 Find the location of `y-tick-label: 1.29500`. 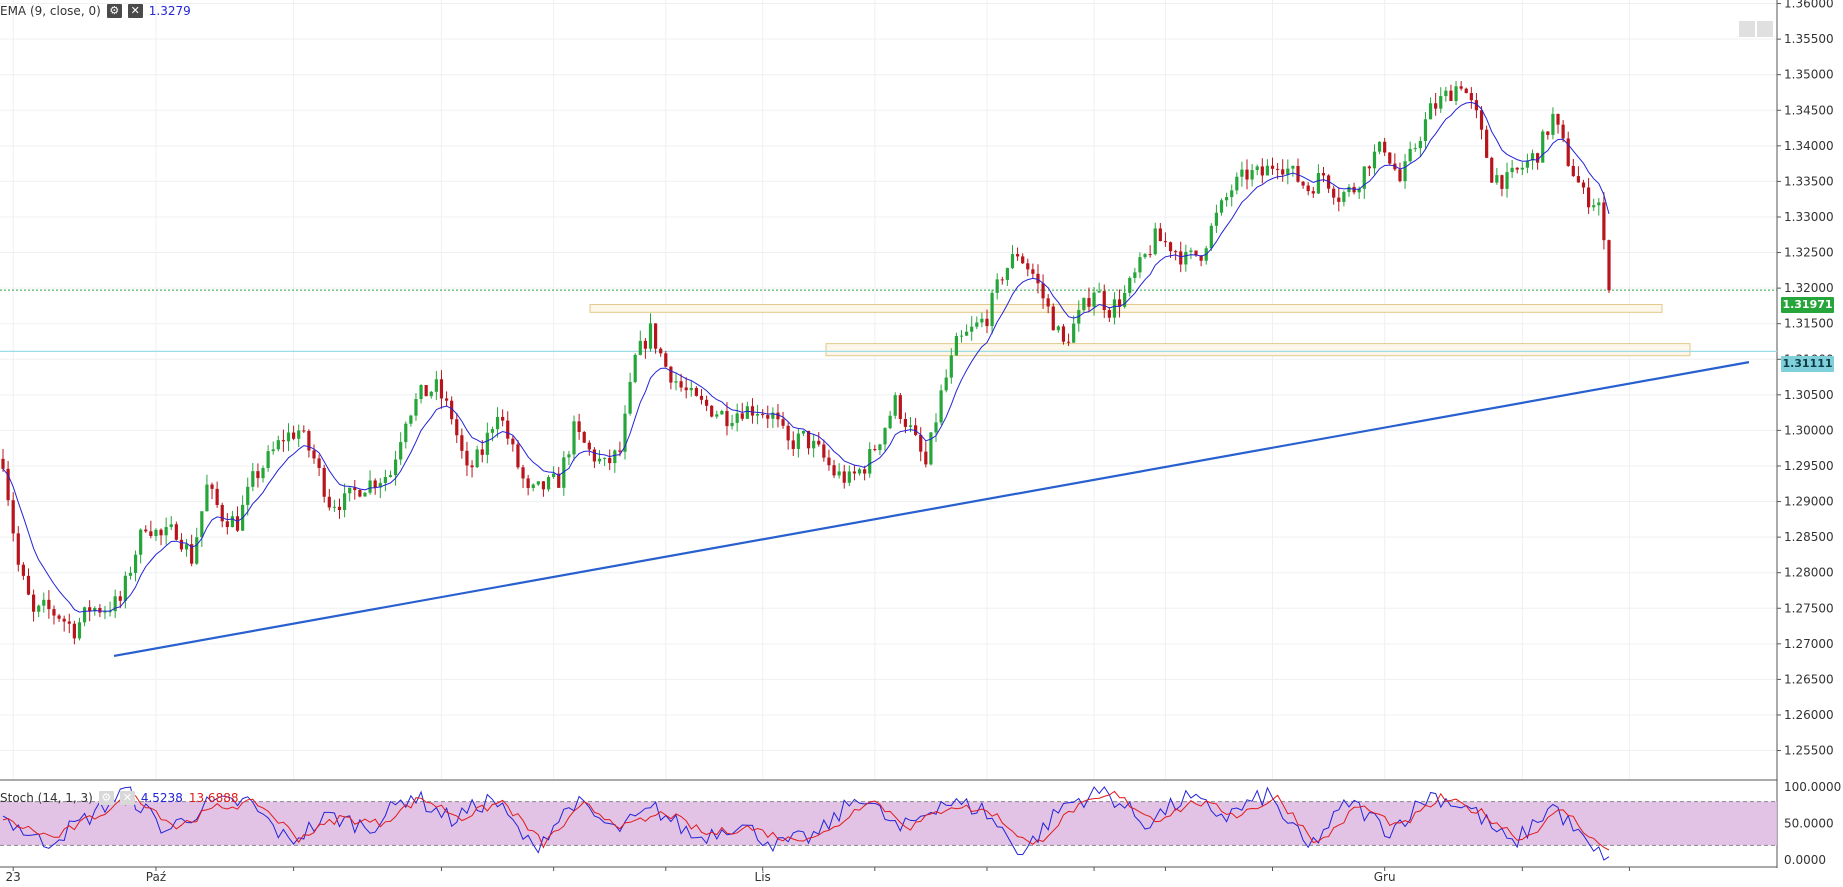

y-tick-label: 1.29500 is located at coordinates (1809, 466).